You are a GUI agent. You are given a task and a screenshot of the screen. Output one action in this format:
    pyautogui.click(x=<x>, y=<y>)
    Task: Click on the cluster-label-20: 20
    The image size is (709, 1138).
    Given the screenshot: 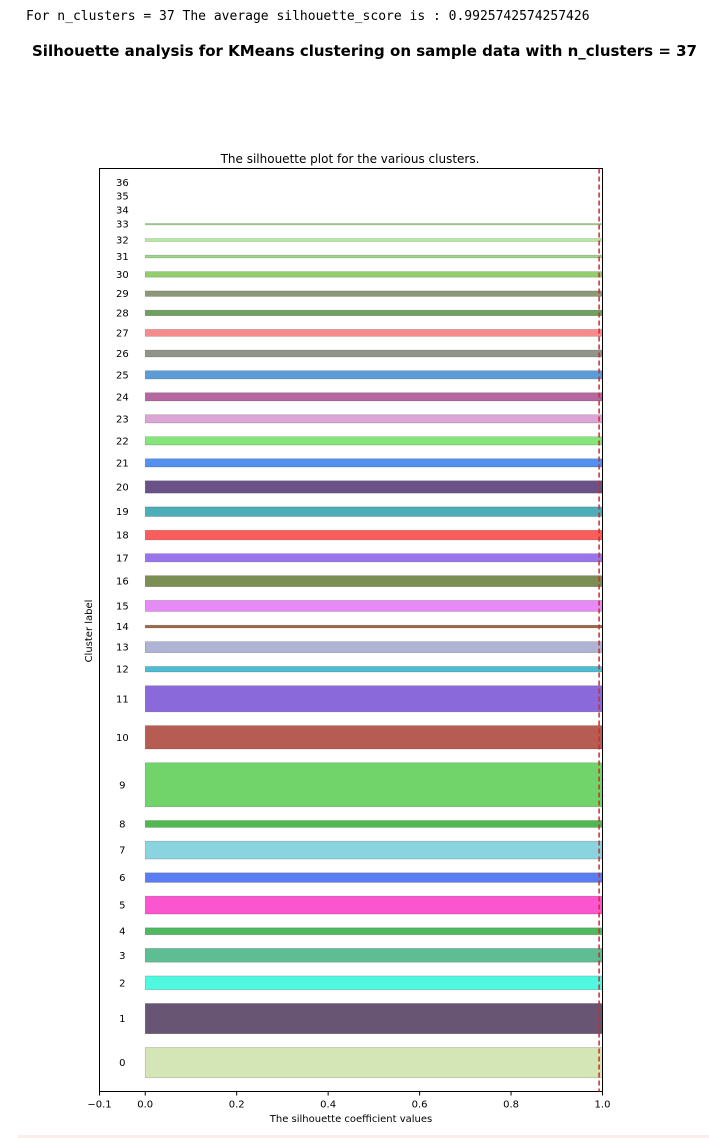 What is the action you would take?
    pyautogui.click(x=122, y=487)
    